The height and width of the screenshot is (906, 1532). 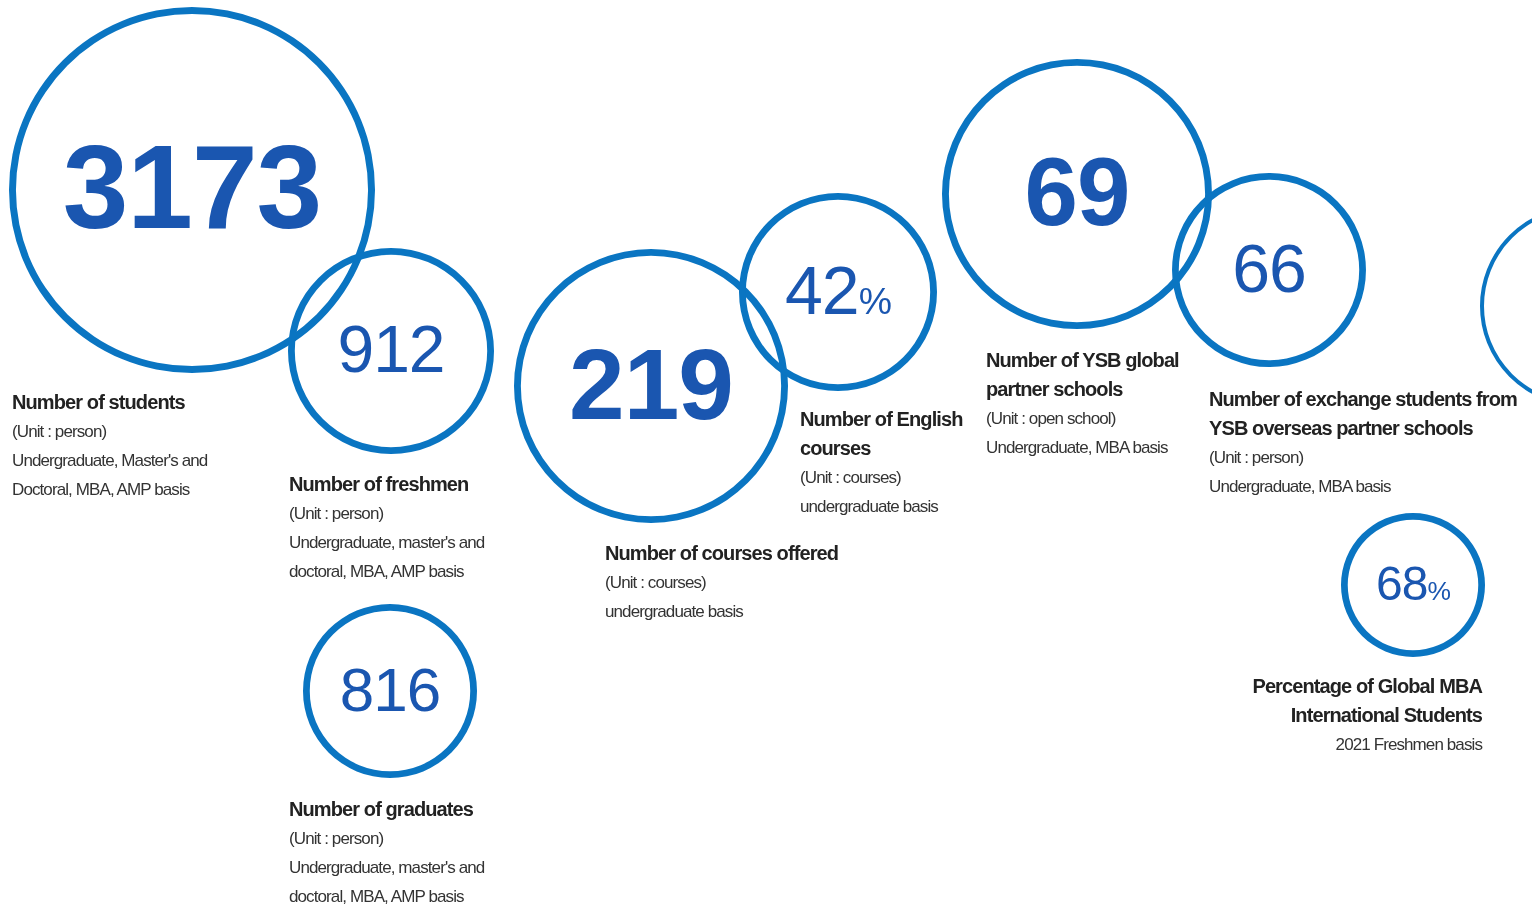 I want to click on data-label: 69, so click(x=1077, y=192).